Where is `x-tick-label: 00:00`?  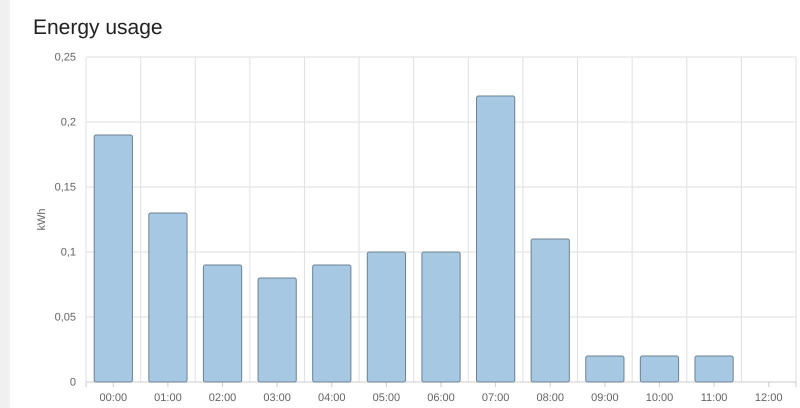 x-tick-label: 00:00 is located at coordinates (114, 398).